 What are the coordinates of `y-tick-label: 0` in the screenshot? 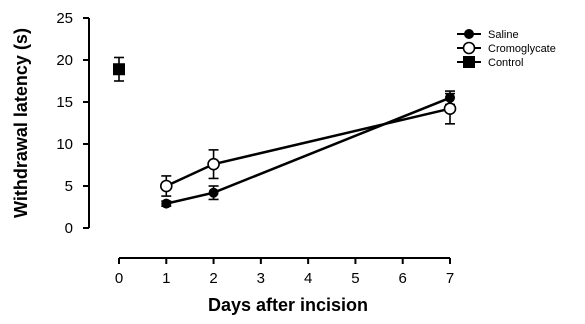 It's located at (69, 228).